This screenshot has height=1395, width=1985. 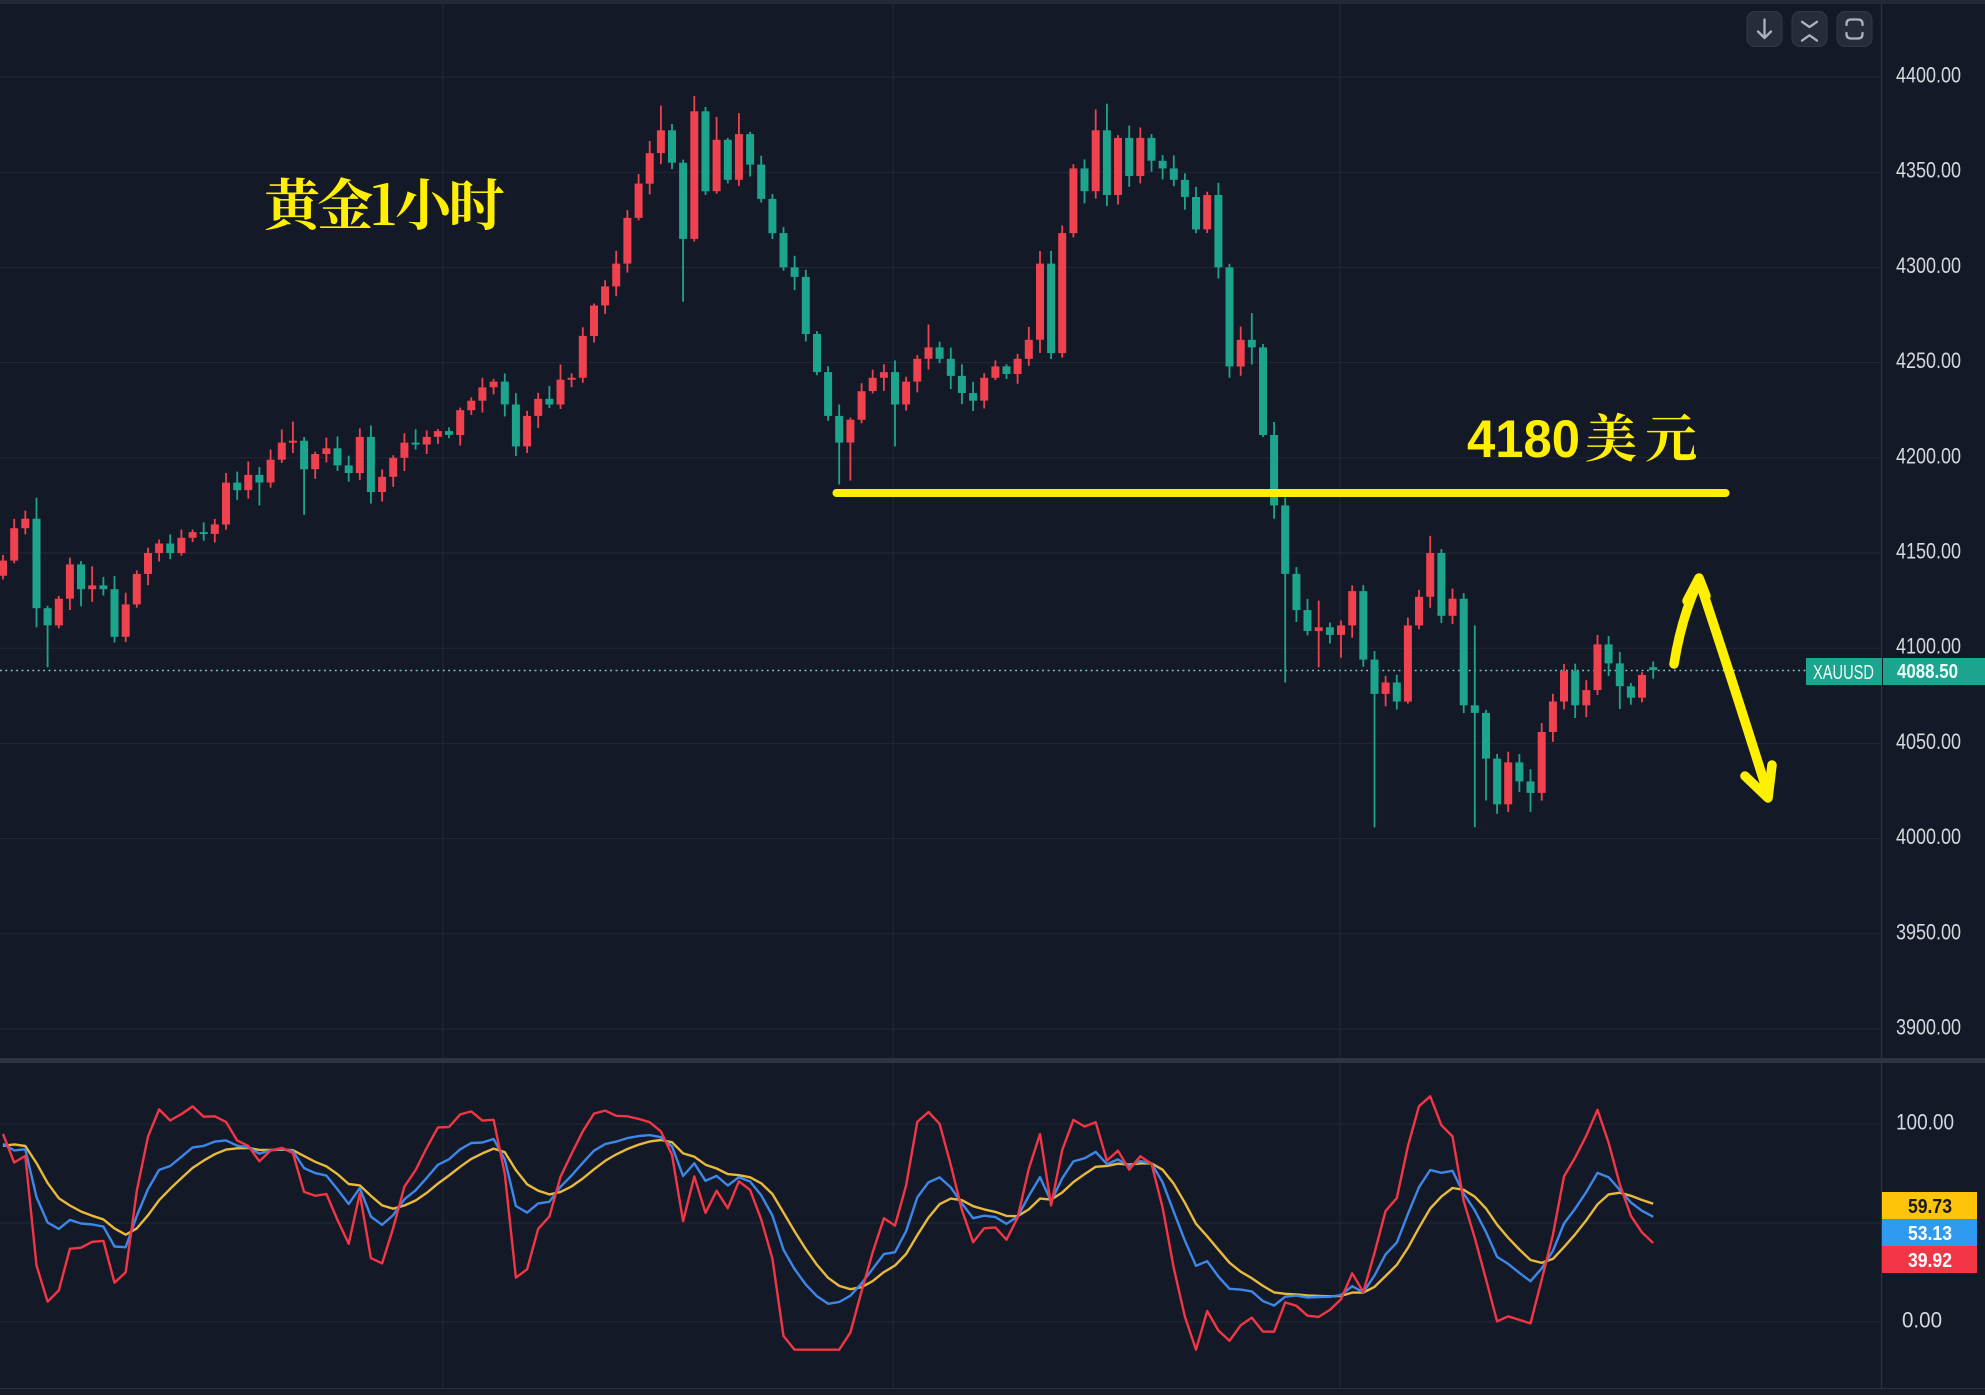 What do you see at coordinates (1930, 1207) in the screenshot?
I see `svg-text: 59.73` at bounding box center [1930, 1207].